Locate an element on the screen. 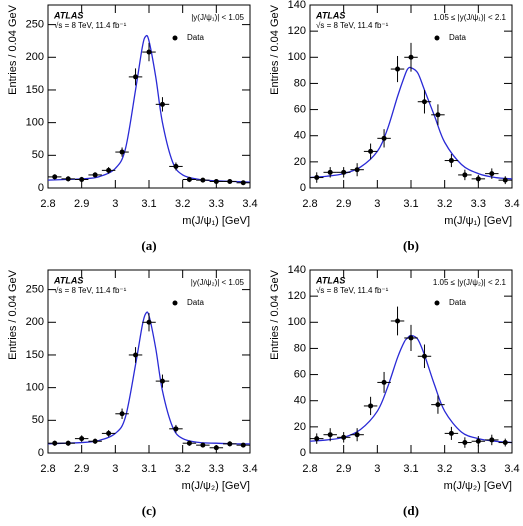 The width and height of the screenshot is (523, 526). panel-label: (a) is located at coordinates (148, 245).